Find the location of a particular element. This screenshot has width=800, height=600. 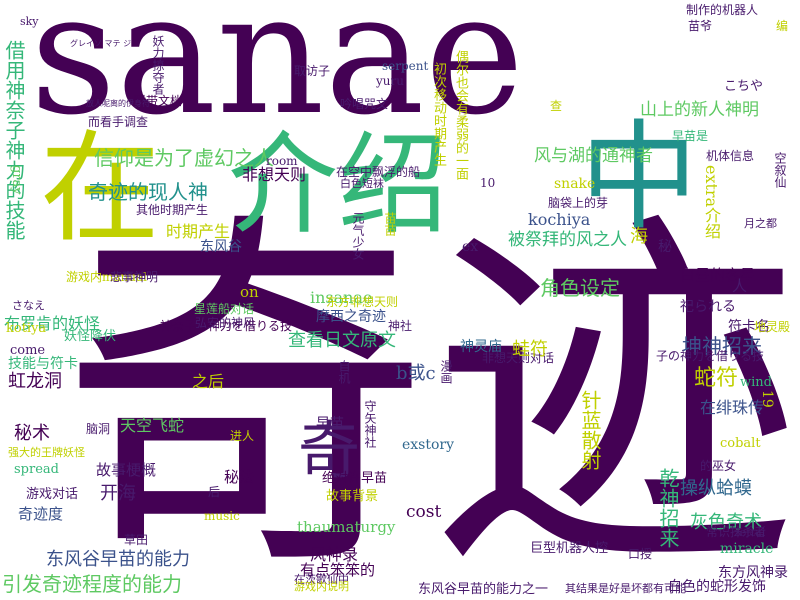

cloud-word: 常识抹杀者 is located at coordinates (736, 532).